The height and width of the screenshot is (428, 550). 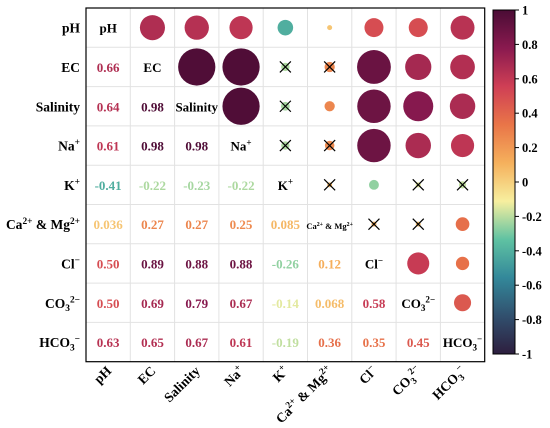 What do you see at coordinates (330, 303) in the screenshot?
I see `coefficient-label: 0.068` at bounding box center [330, 303].